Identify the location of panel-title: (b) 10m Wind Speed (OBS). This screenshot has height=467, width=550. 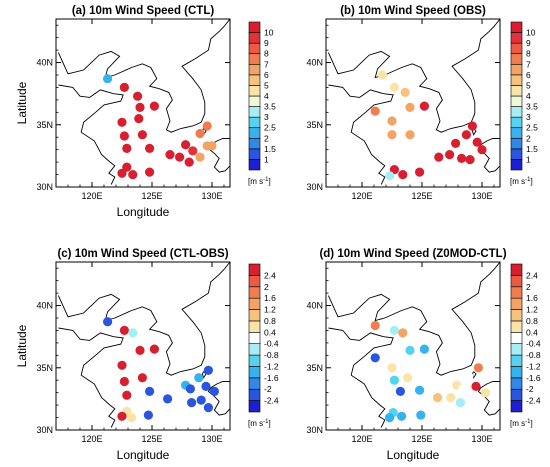
(413, 11).